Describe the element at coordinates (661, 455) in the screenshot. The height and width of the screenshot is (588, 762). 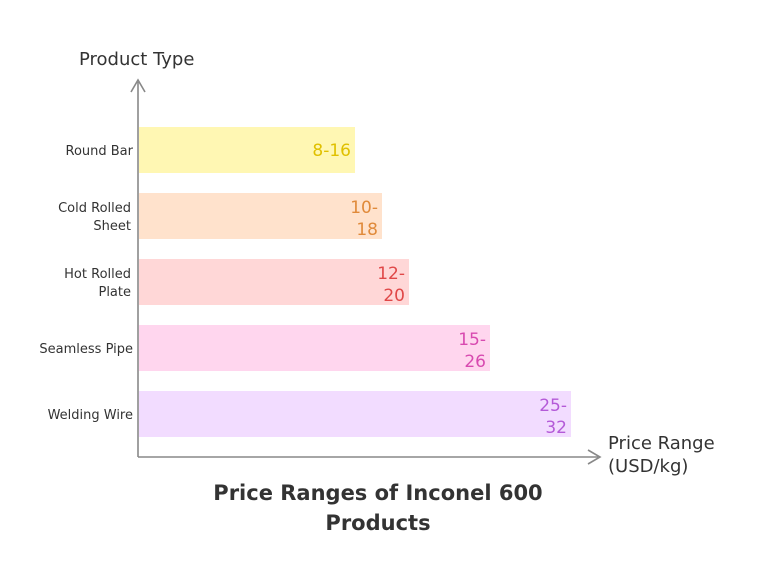
I see `x-axis-title: Price Range (USD/kg)` at that location.